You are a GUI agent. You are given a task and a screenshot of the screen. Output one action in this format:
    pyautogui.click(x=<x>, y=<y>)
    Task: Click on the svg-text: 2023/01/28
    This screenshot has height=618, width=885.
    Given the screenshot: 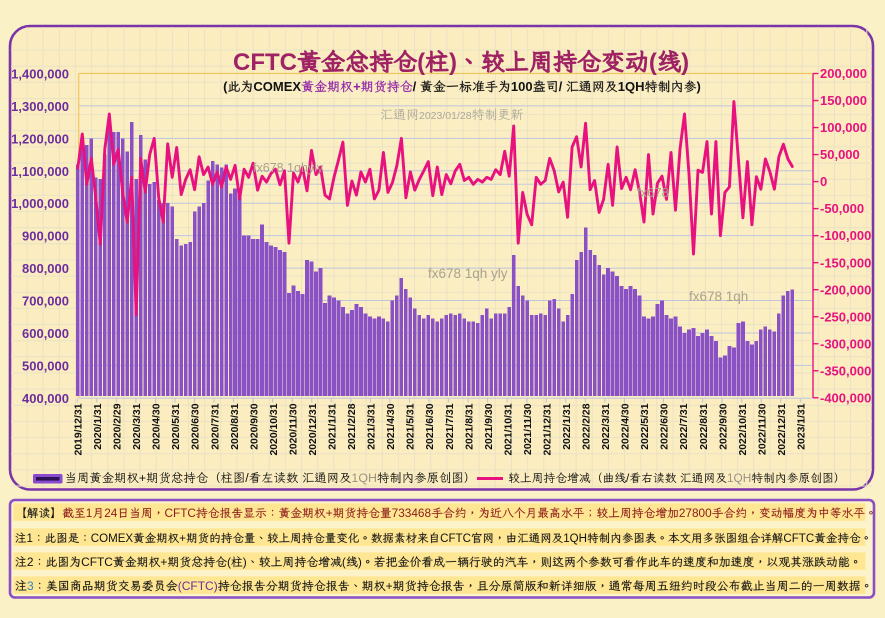 What is the action you would take?
    pyautogui.click(x=445, y=116)
    